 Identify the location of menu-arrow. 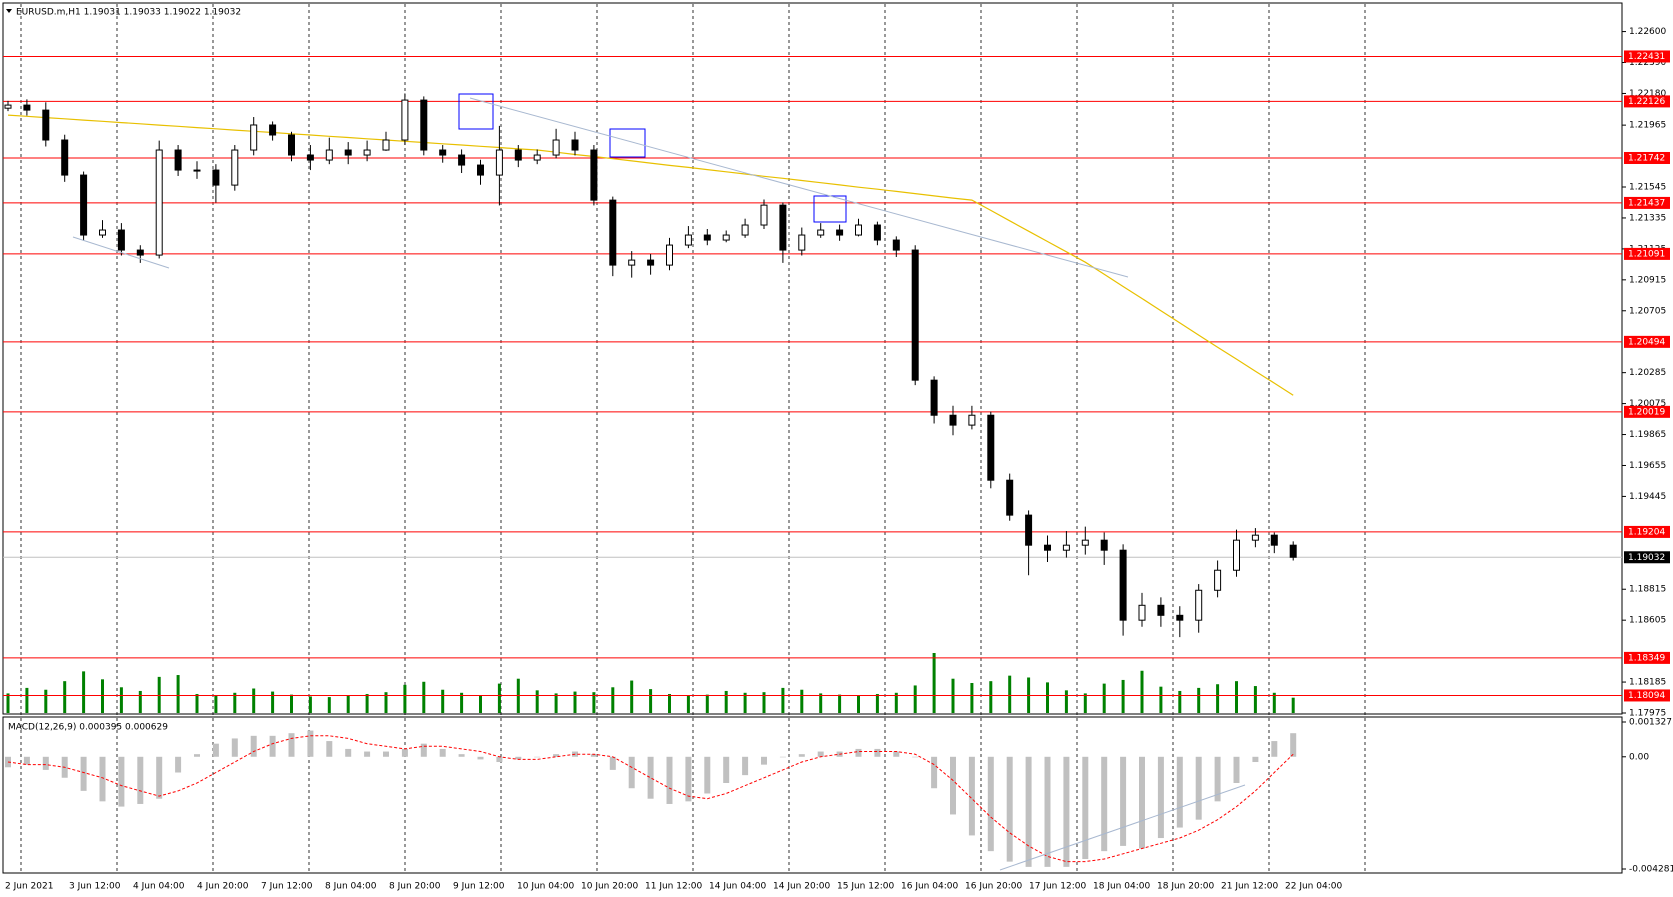
(9, 11).